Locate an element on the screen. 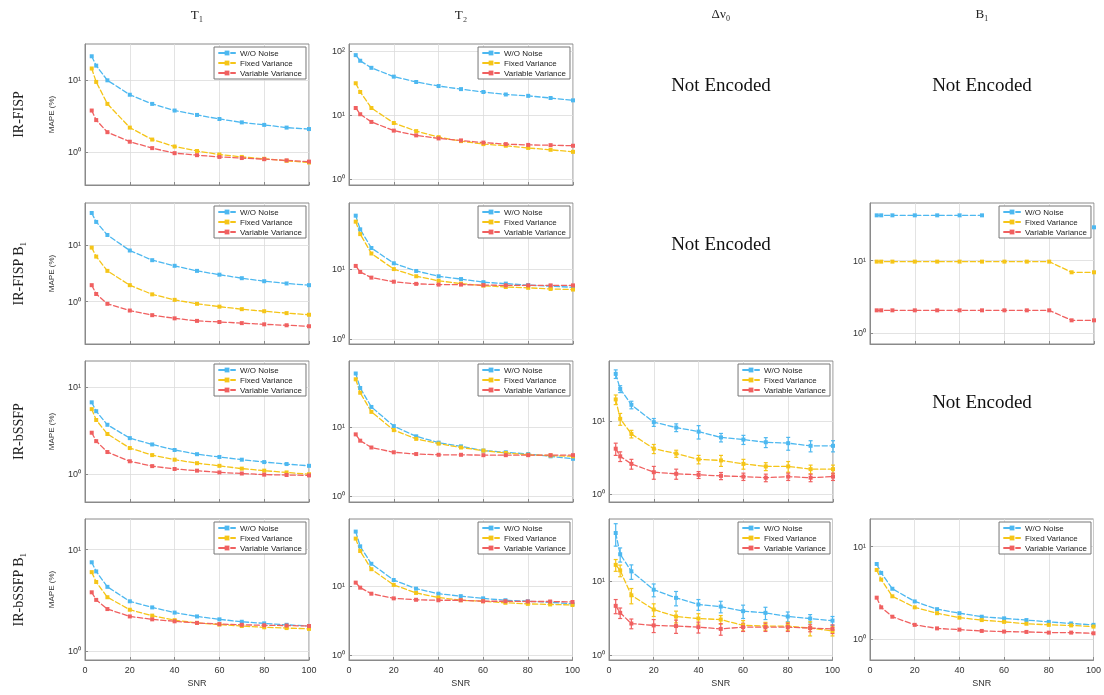 This screenshot has height=695, width=1104. text: IR-FISP B₁ is located at coordinates (18, 273).